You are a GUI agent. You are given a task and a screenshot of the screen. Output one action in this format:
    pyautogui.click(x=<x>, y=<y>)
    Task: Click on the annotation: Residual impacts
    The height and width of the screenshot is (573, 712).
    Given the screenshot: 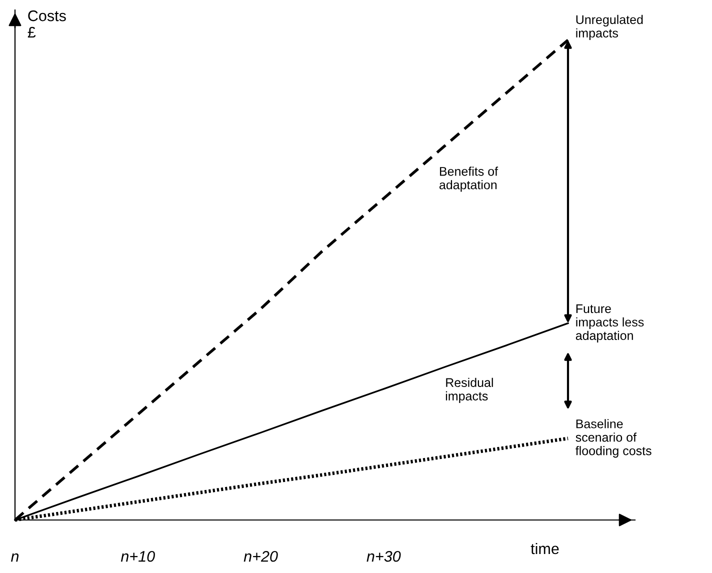 What is the action you would take?
    pyautogui.click(x=469, y=390)
    